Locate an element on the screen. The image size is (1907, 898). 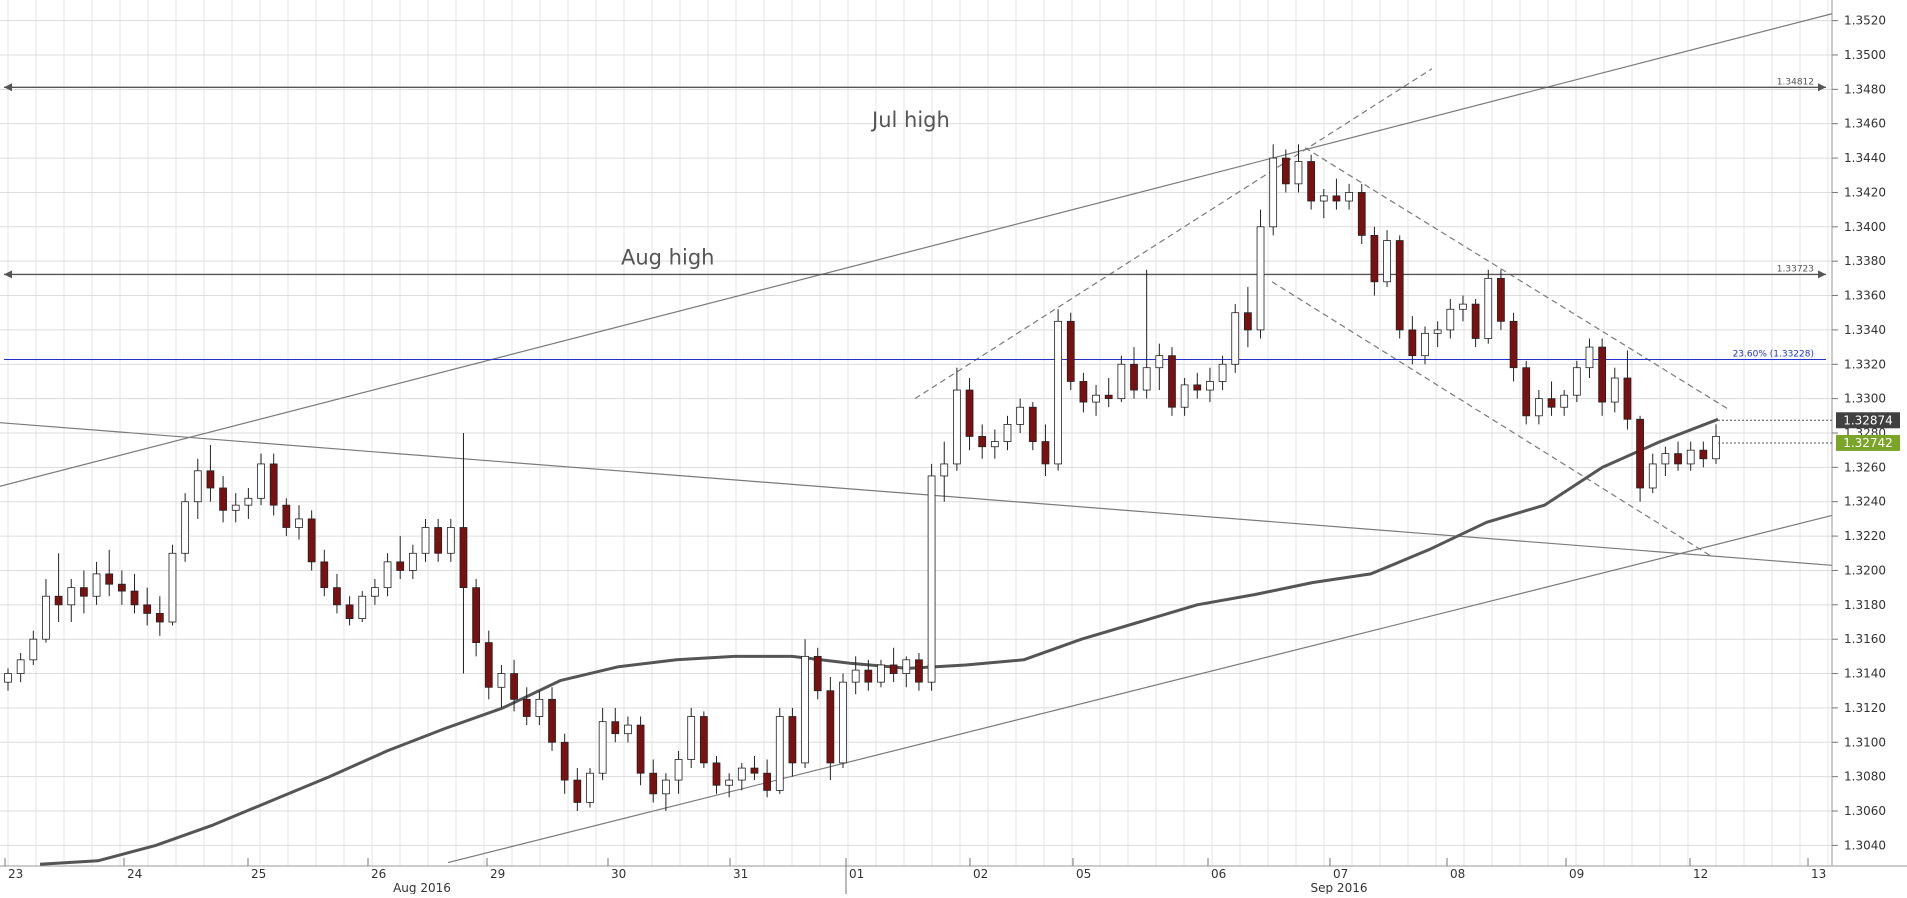
x-tick-label: 02 is located at coordinates (980, 874).